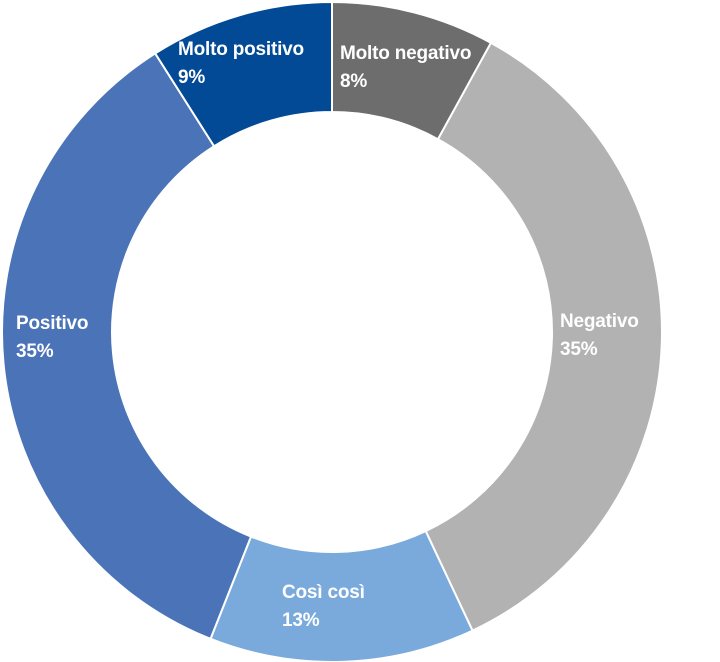 The image size is (720, 662). What do you see at coordinates (241, 64) in the screenshot?
I see `label-molto-positivo: Molto positivo 9%` at bounding box center [241, 64].